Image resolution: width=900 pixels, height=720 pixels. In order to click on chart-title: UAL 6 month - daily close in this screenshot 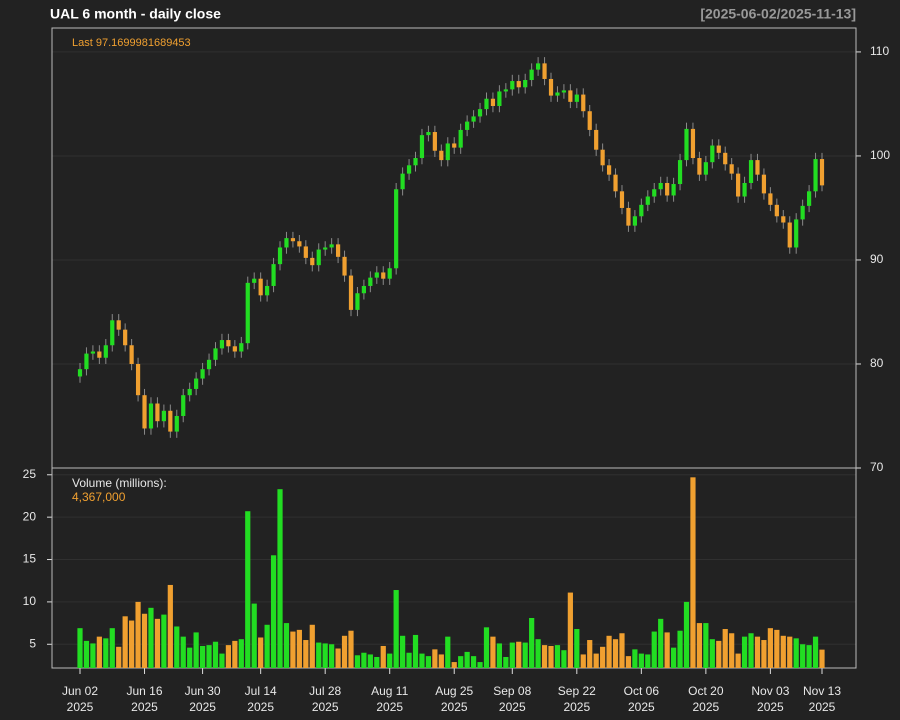, I will do `click(135, 14)`.